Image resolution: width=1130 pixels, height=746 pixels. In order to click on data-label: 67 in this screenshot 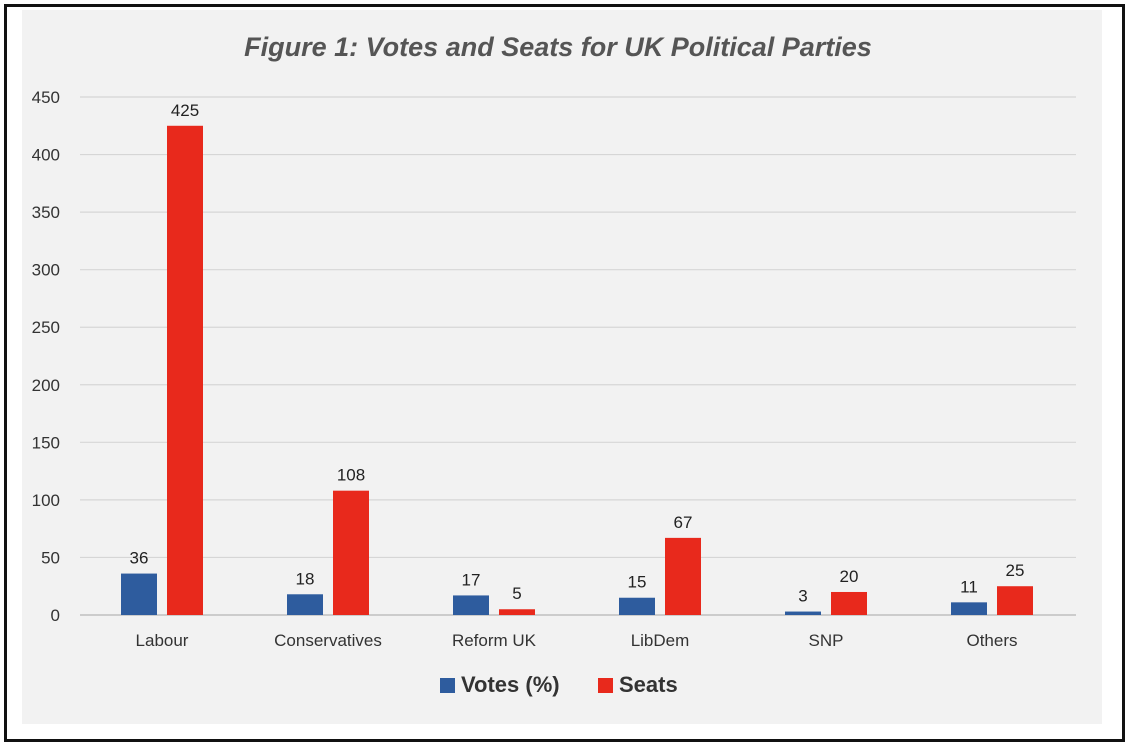, I will do `click(683, 522)`.